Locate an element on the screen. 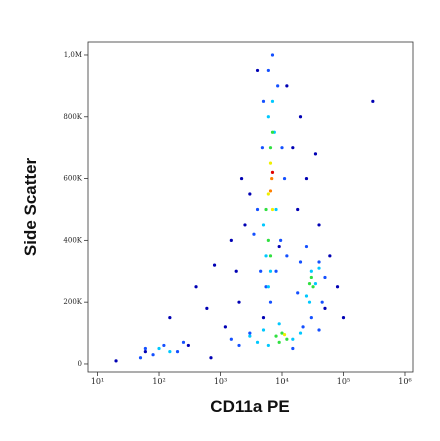 The width and height of the screenshot is (440, 441). x-tick-label: 10⁴ is located at coordinates (281, 381).